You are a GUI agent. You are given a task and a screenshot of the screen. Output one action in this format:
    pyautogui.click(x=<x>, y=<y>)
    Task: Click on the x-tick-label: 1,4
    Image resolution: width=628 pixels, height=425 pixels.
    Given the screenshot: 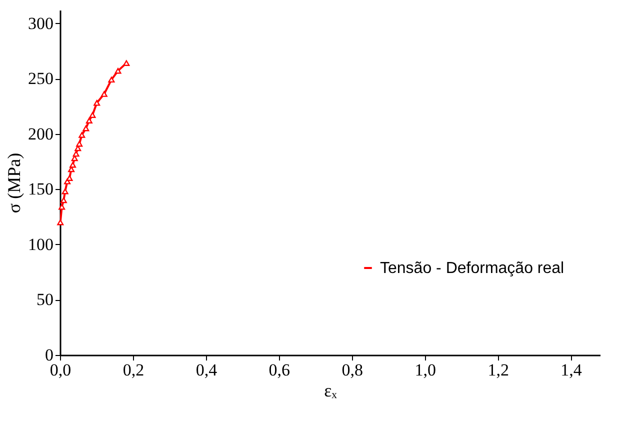 What is the action you would take?
    pyautogui.click(x=571, y=370)
    